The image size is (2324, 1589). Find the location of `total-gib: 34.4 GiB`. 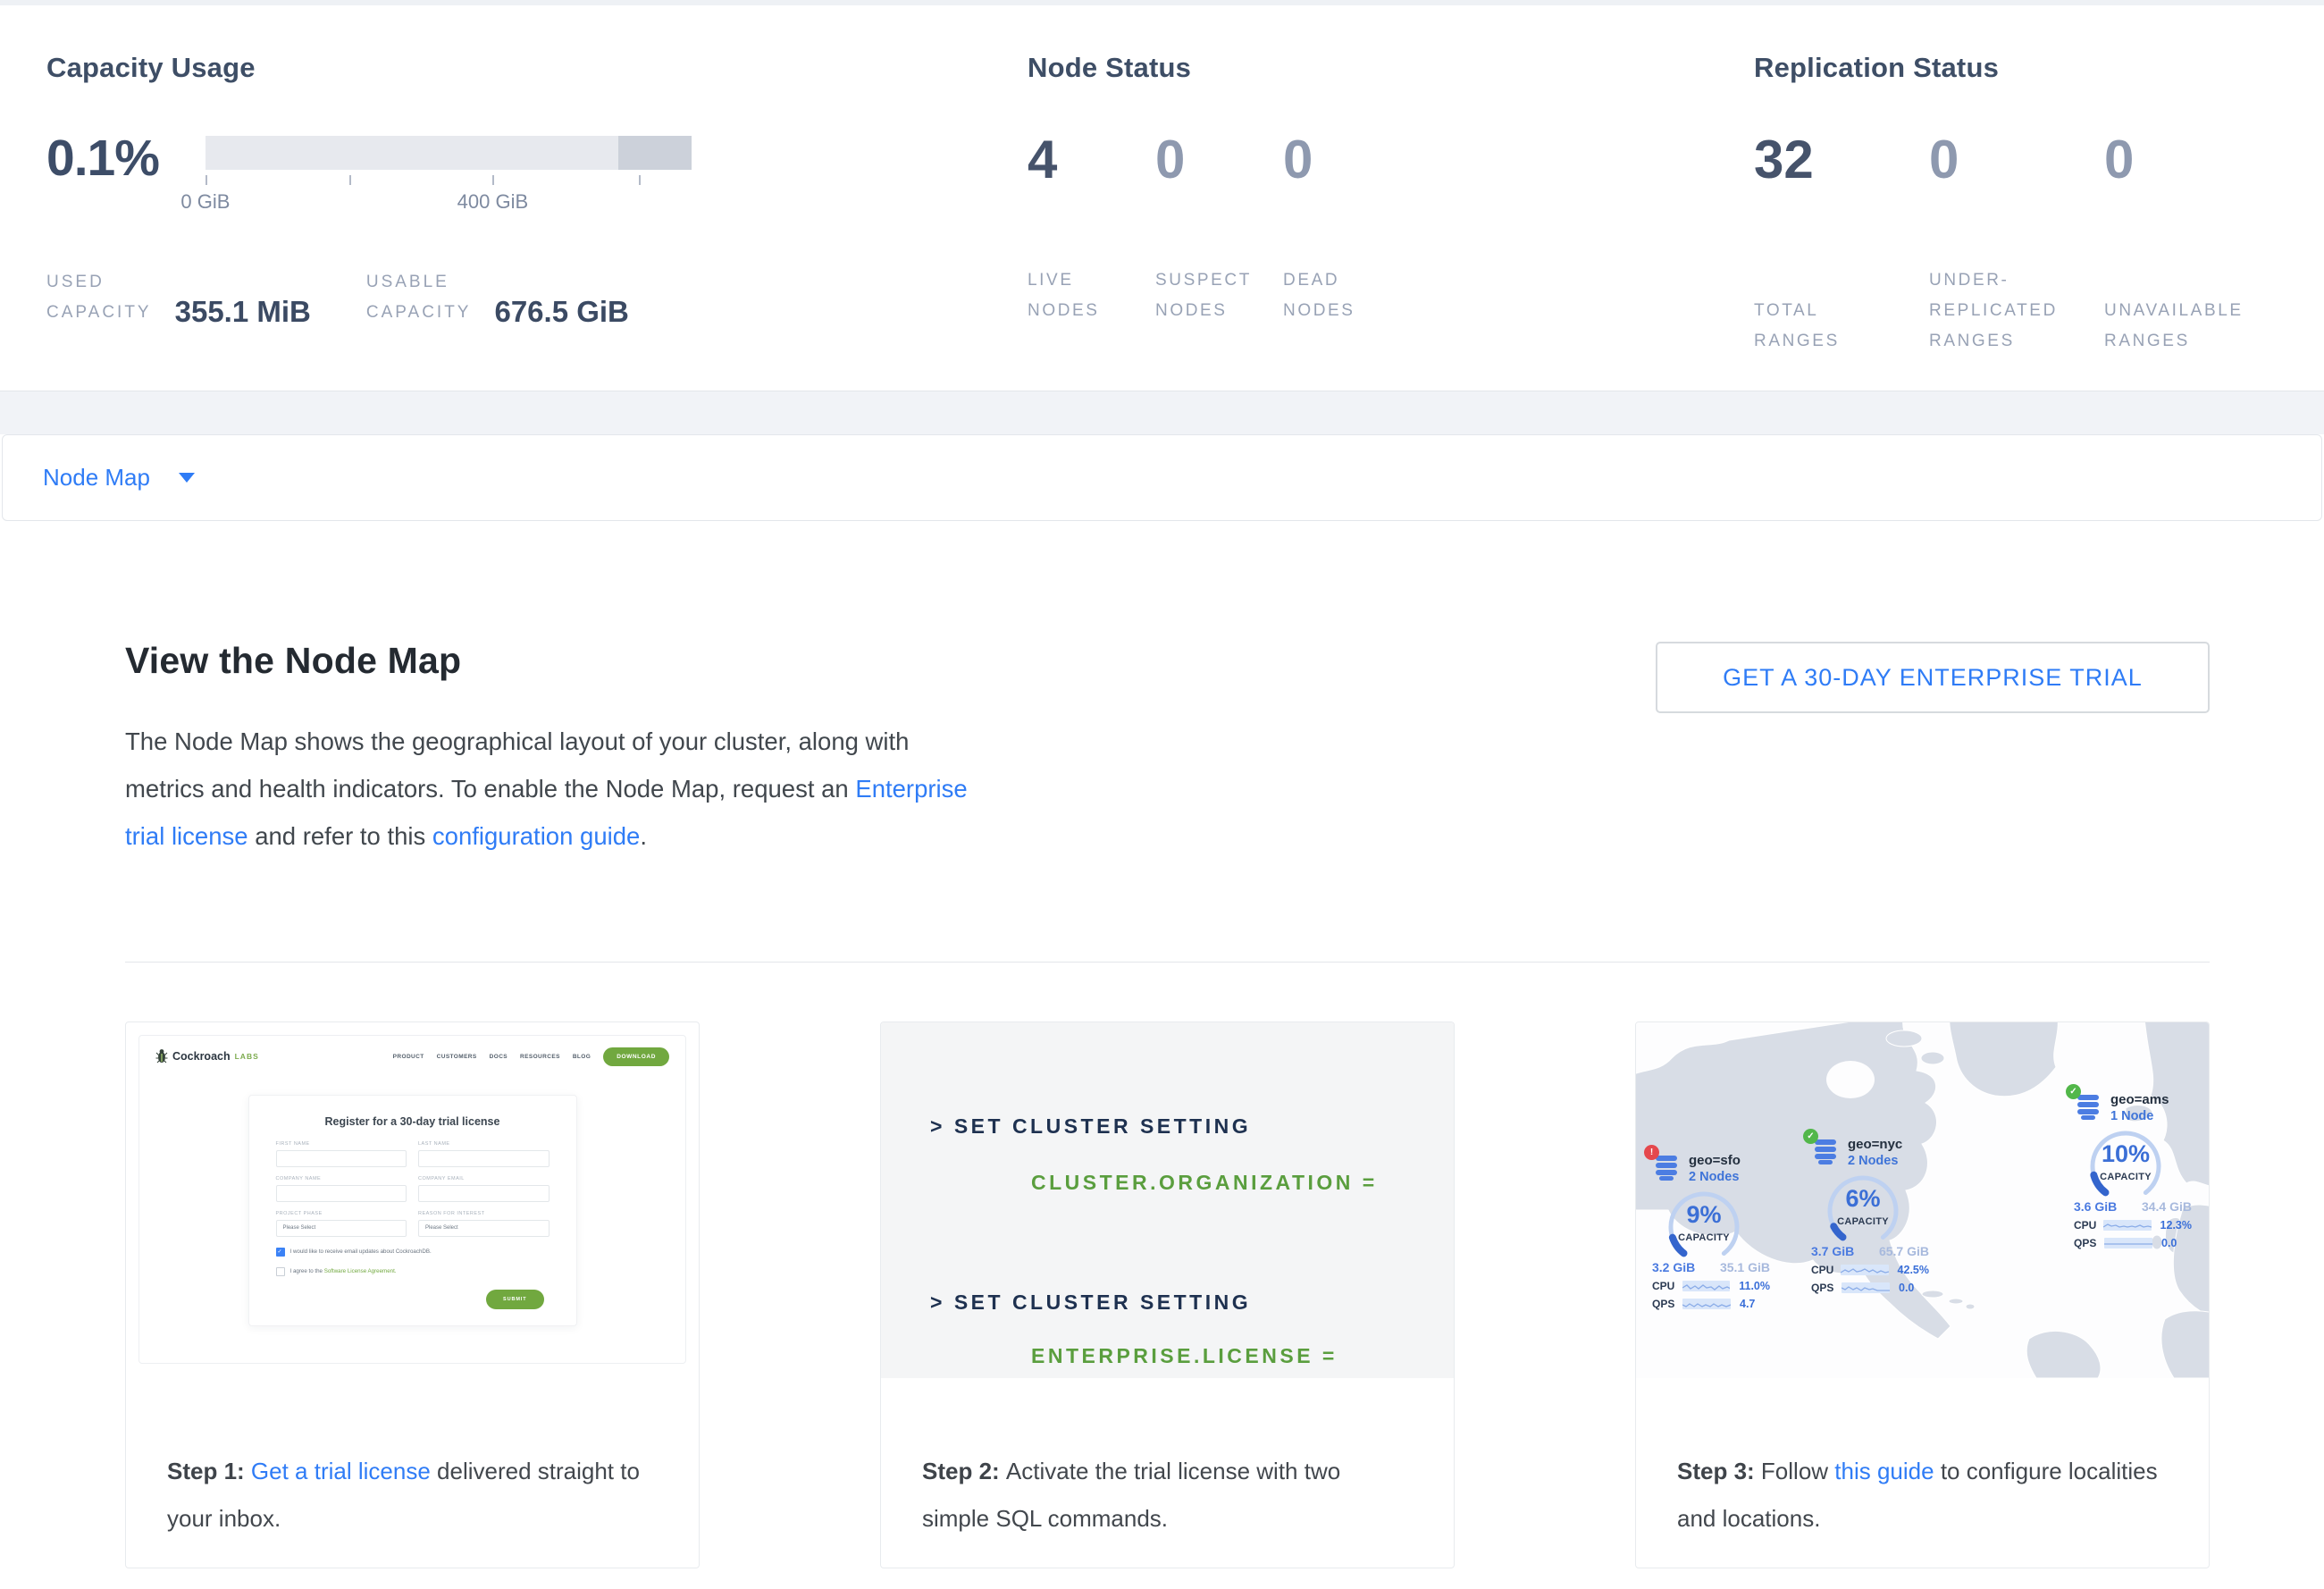

total-gib: 34.4 GiB is located at coordinates (2166, 1206).